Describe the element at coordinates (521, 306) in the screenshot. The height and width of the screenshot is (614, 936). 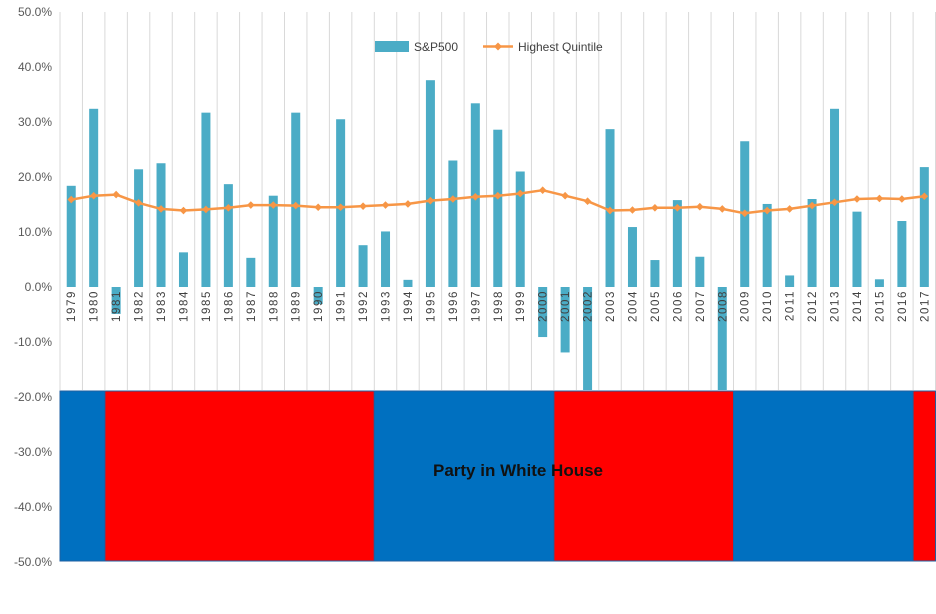
I see `x-tick-label: 1999` at that location.